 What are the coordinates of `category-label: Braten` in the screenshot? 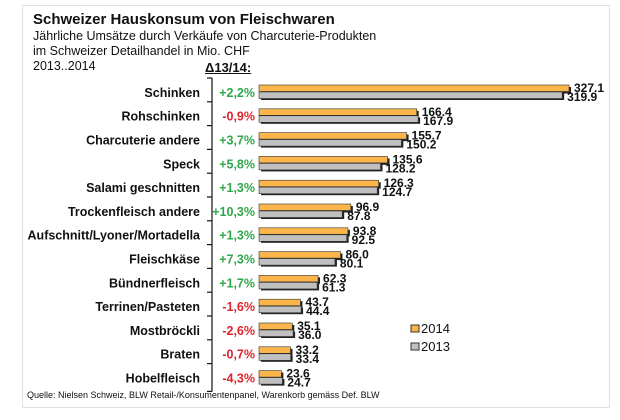 It's located at (180, 355).